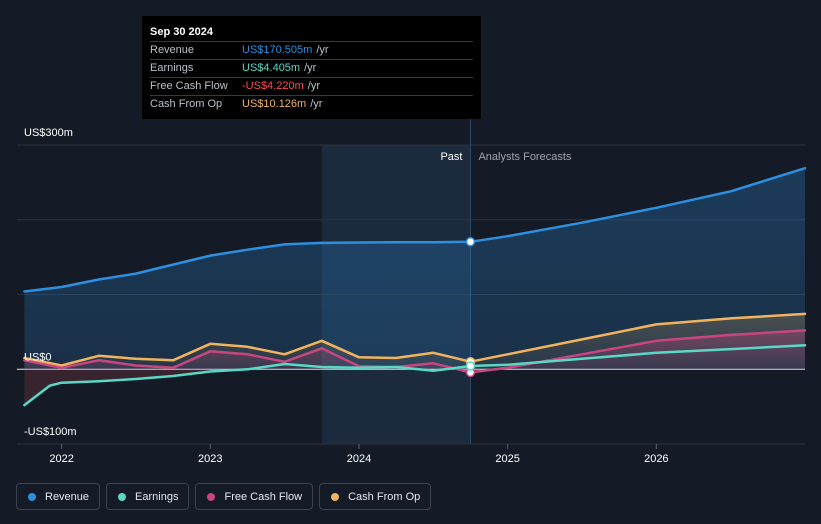 The width and height of the screenshot is (821, 524). I want to click on tooltip-row-value: US$10.126m, so click(274, 104).